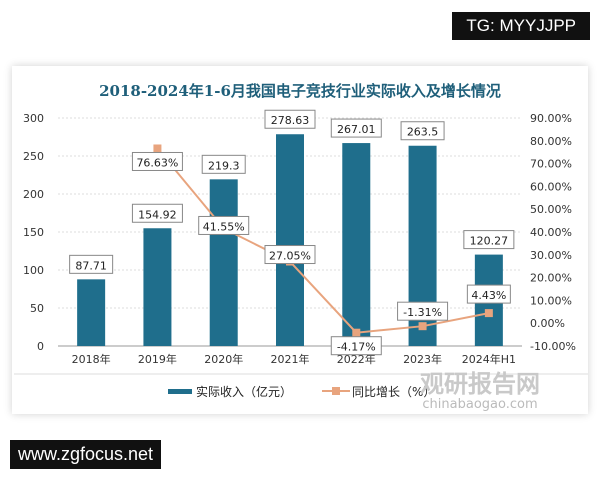  I want to click on right-tick-label: 50.00%, so click(551, 209).